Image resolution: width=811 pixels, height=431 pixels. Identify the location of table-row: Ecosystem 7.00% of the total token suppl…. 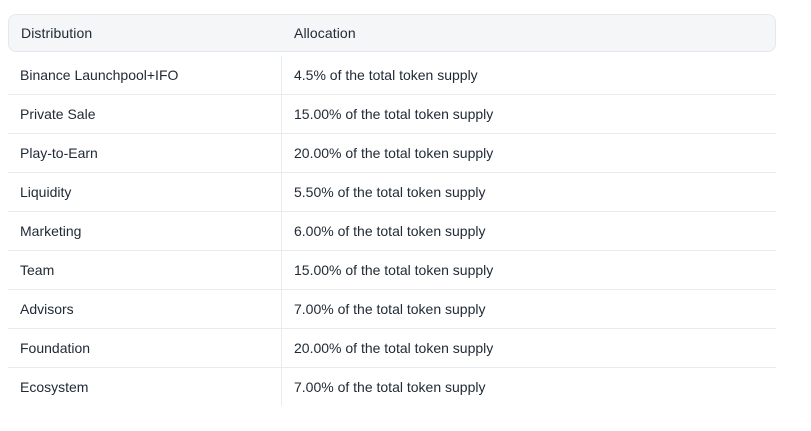
(392, 387).